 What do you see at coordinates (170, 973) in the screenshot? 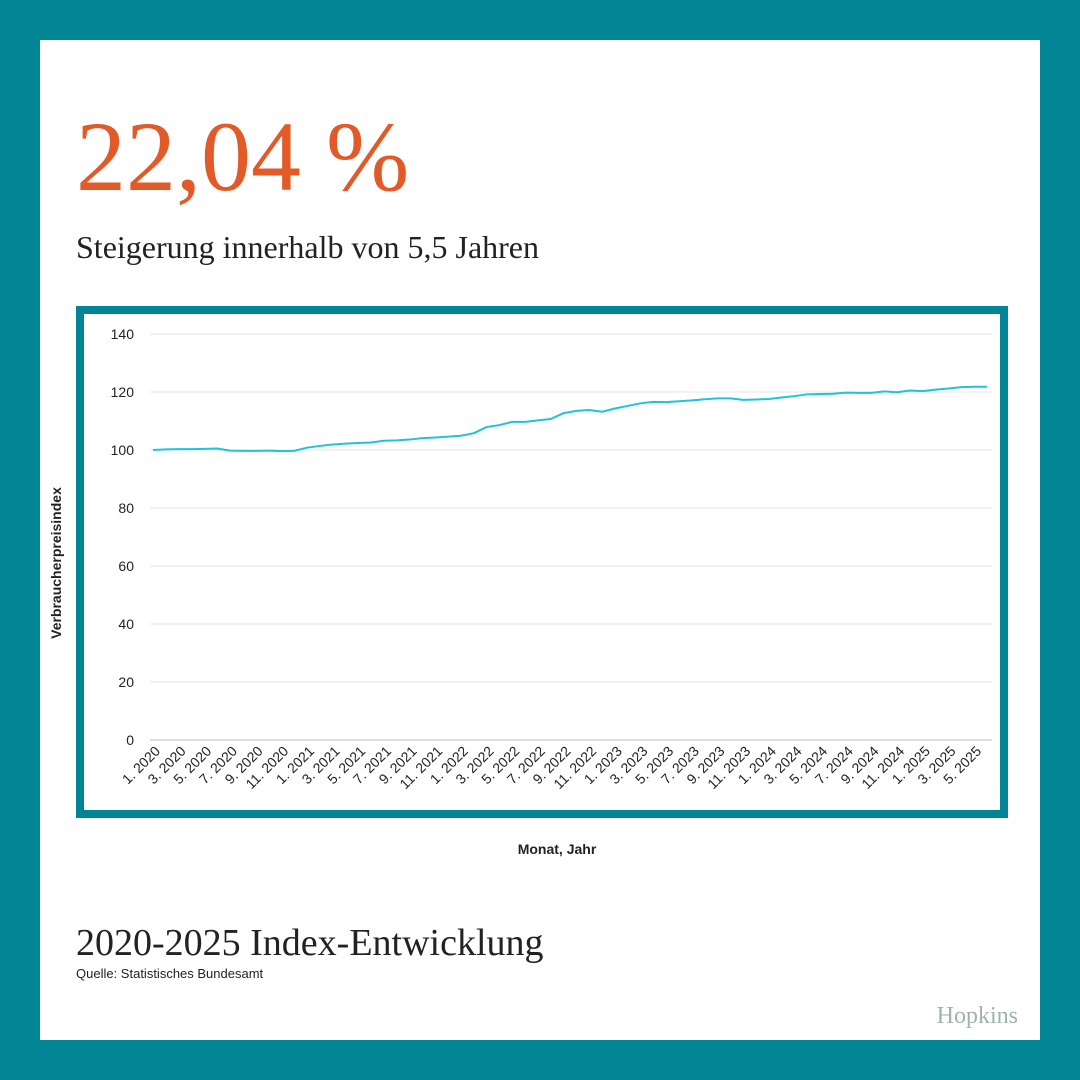
I see `source: Quelle: Statistisches Bundesamt` at bounding box center [170, 973].